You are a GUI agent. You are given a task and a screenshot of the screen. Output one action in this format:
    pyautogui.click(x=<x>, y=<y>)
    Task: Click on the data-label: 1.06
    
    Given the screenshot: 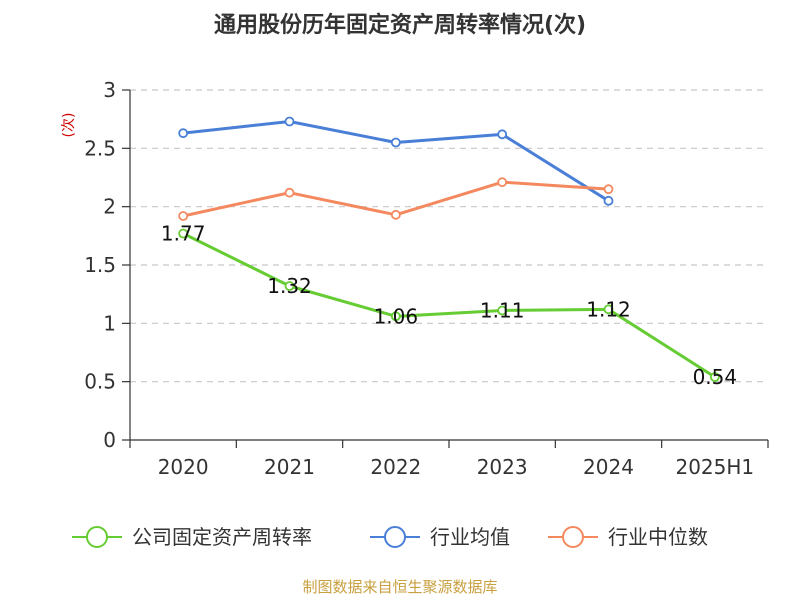 What is the action you would take?
    pyautogui.click(x=396, y=316)
    